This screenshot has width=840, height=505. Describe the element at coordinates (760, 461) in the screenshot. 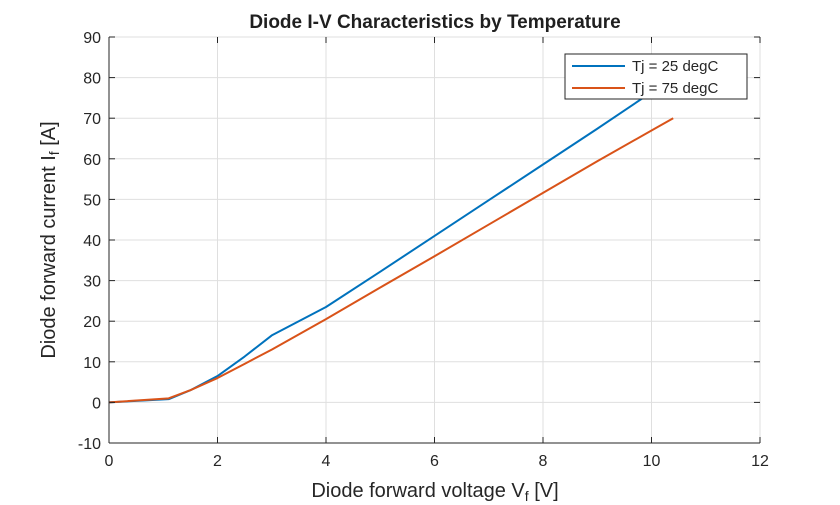

I see `x-tick-label: 12` at that location.